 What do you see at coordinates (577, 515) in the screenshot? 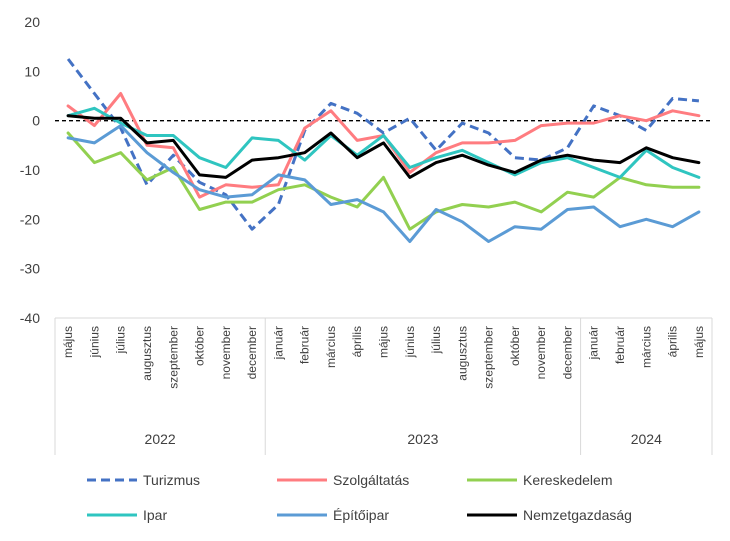
I see `legend-label: Nemzetgazdaság` at bounding box center [577, 515].